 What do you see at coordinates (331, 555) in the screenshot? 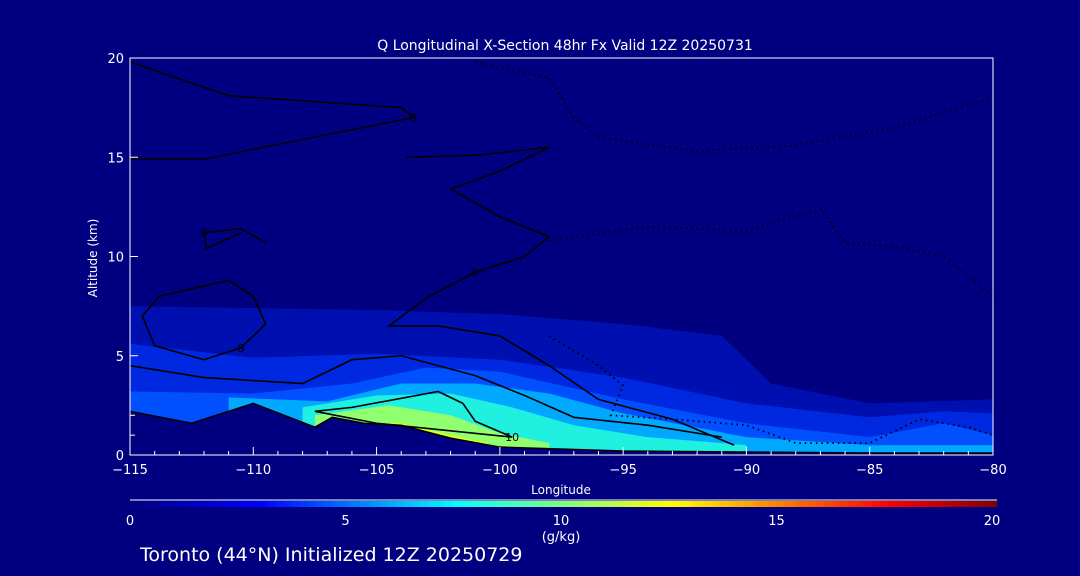
I see `footer-text: Toronto (44°N) Initialized 12Z 20250729` at bounding box center [331, 555].